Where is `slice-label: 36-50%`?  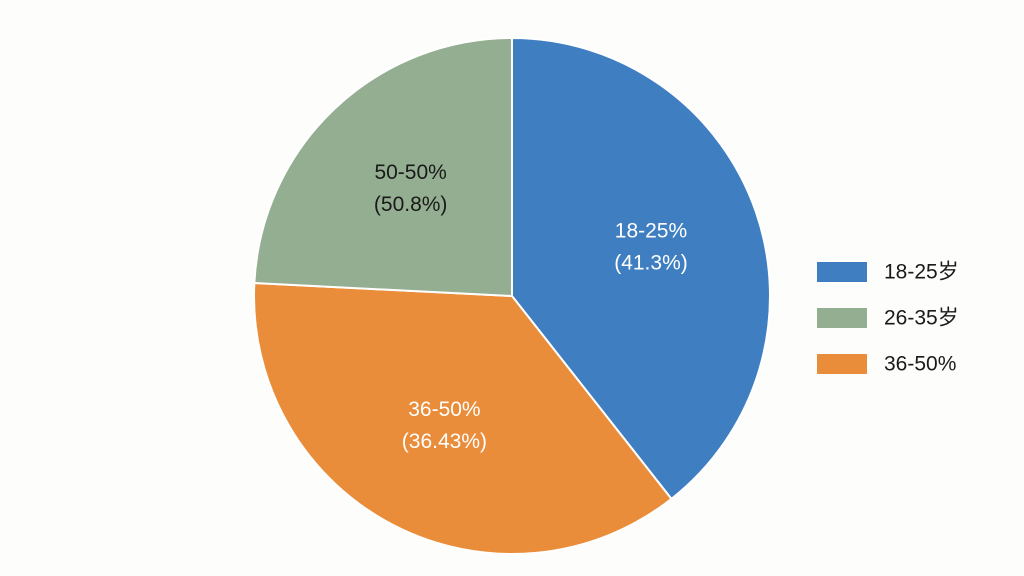 slice-label: 36-50% is located at coordinates (444, 409).